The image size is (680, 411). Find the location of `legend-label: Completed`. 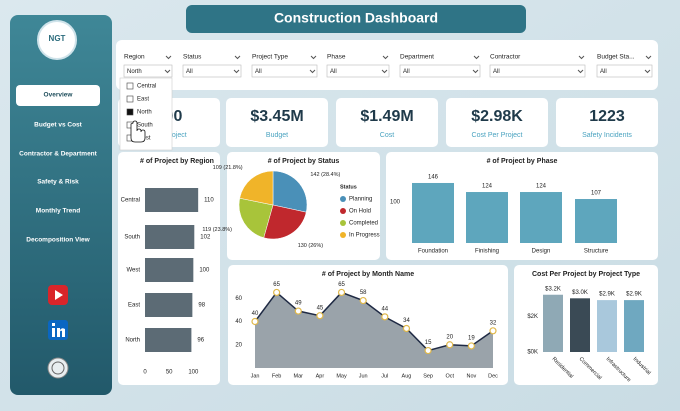

legend-label: Completed is located at coordinates (363, 224).